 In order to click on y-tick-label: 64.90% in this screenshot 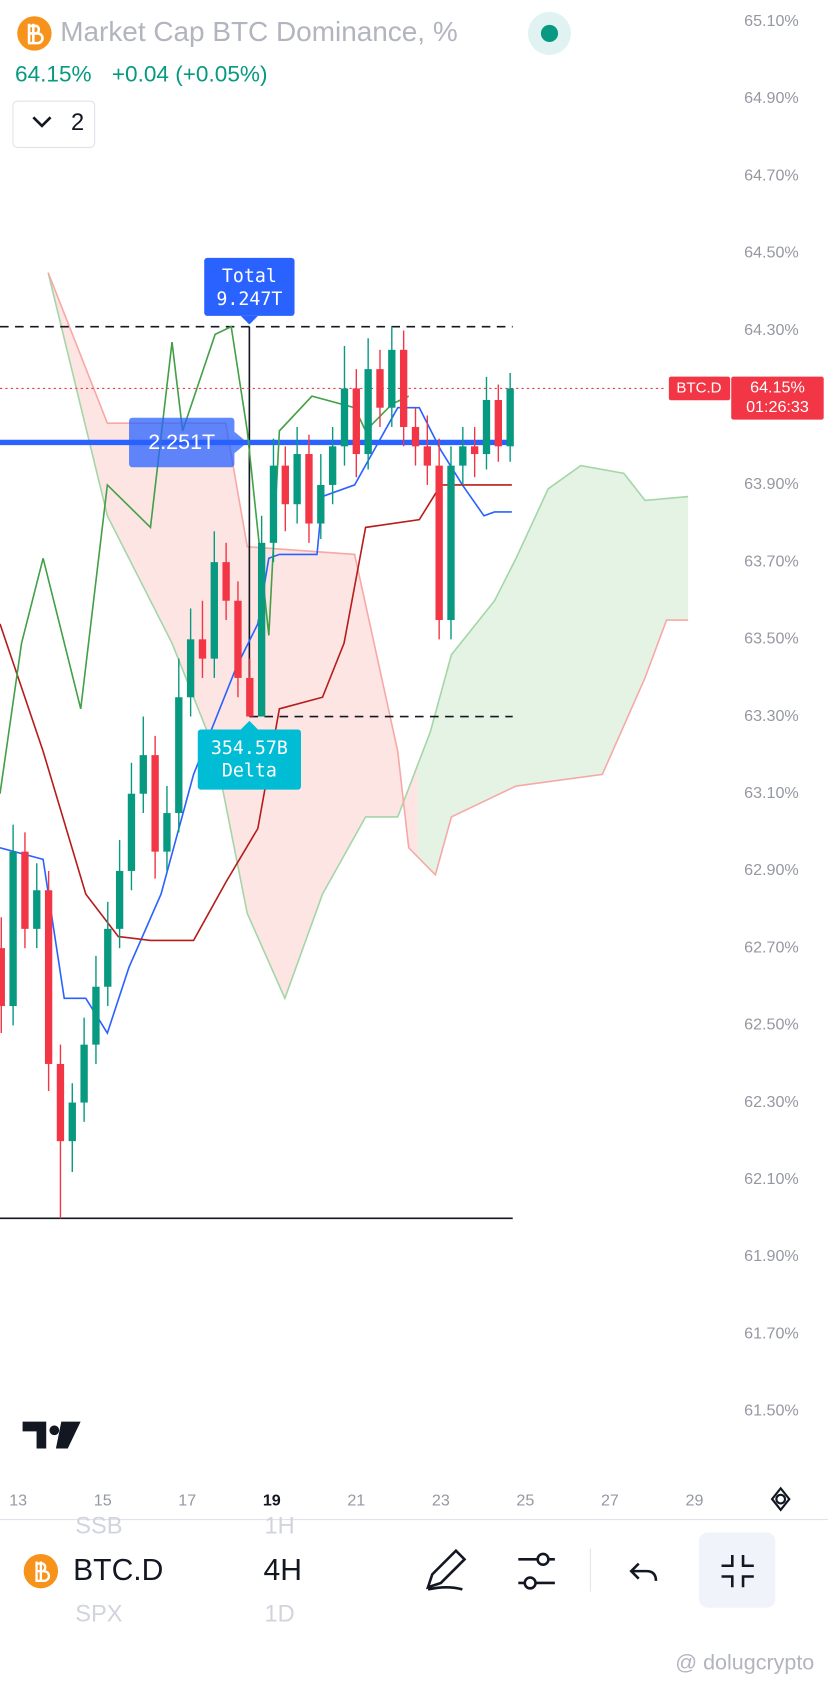, I will do `click(771, 98)`.